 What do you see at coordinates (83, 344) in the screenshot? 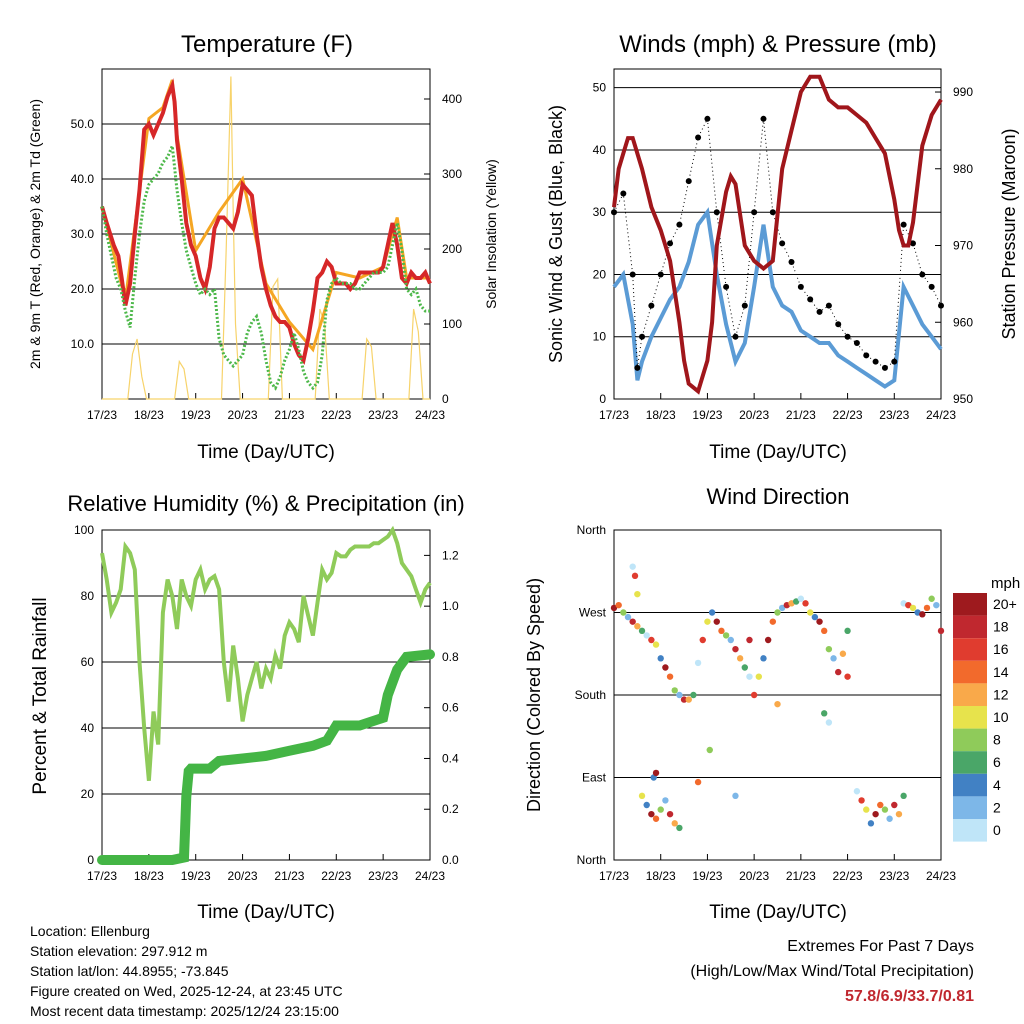
I see `y-tick-label: 10.0` at bounding box center [83, 344].